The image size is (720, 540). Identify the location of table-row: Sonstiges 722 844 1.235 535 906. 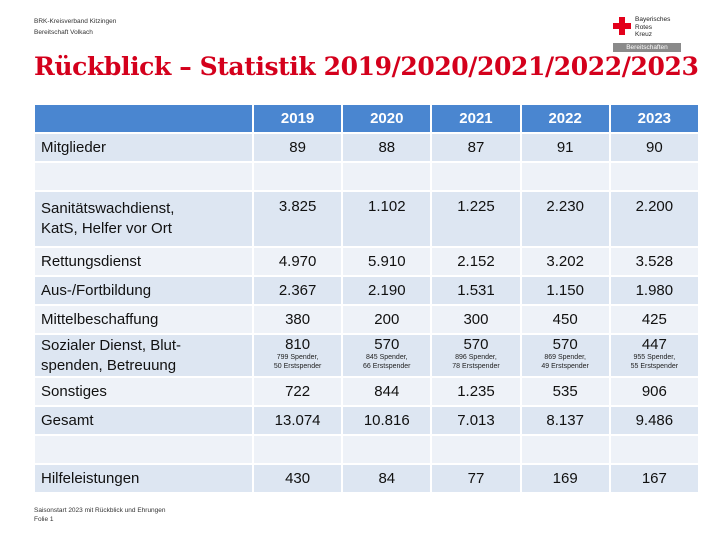
(366, 391).